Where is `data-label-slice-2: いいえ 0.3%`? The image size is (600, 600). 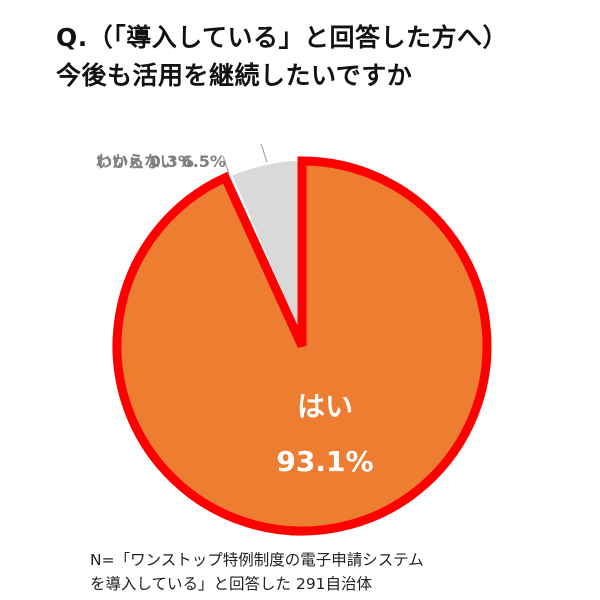
data-label-slice-2: いいえ 0.3% is located at coordinates (145, 161).